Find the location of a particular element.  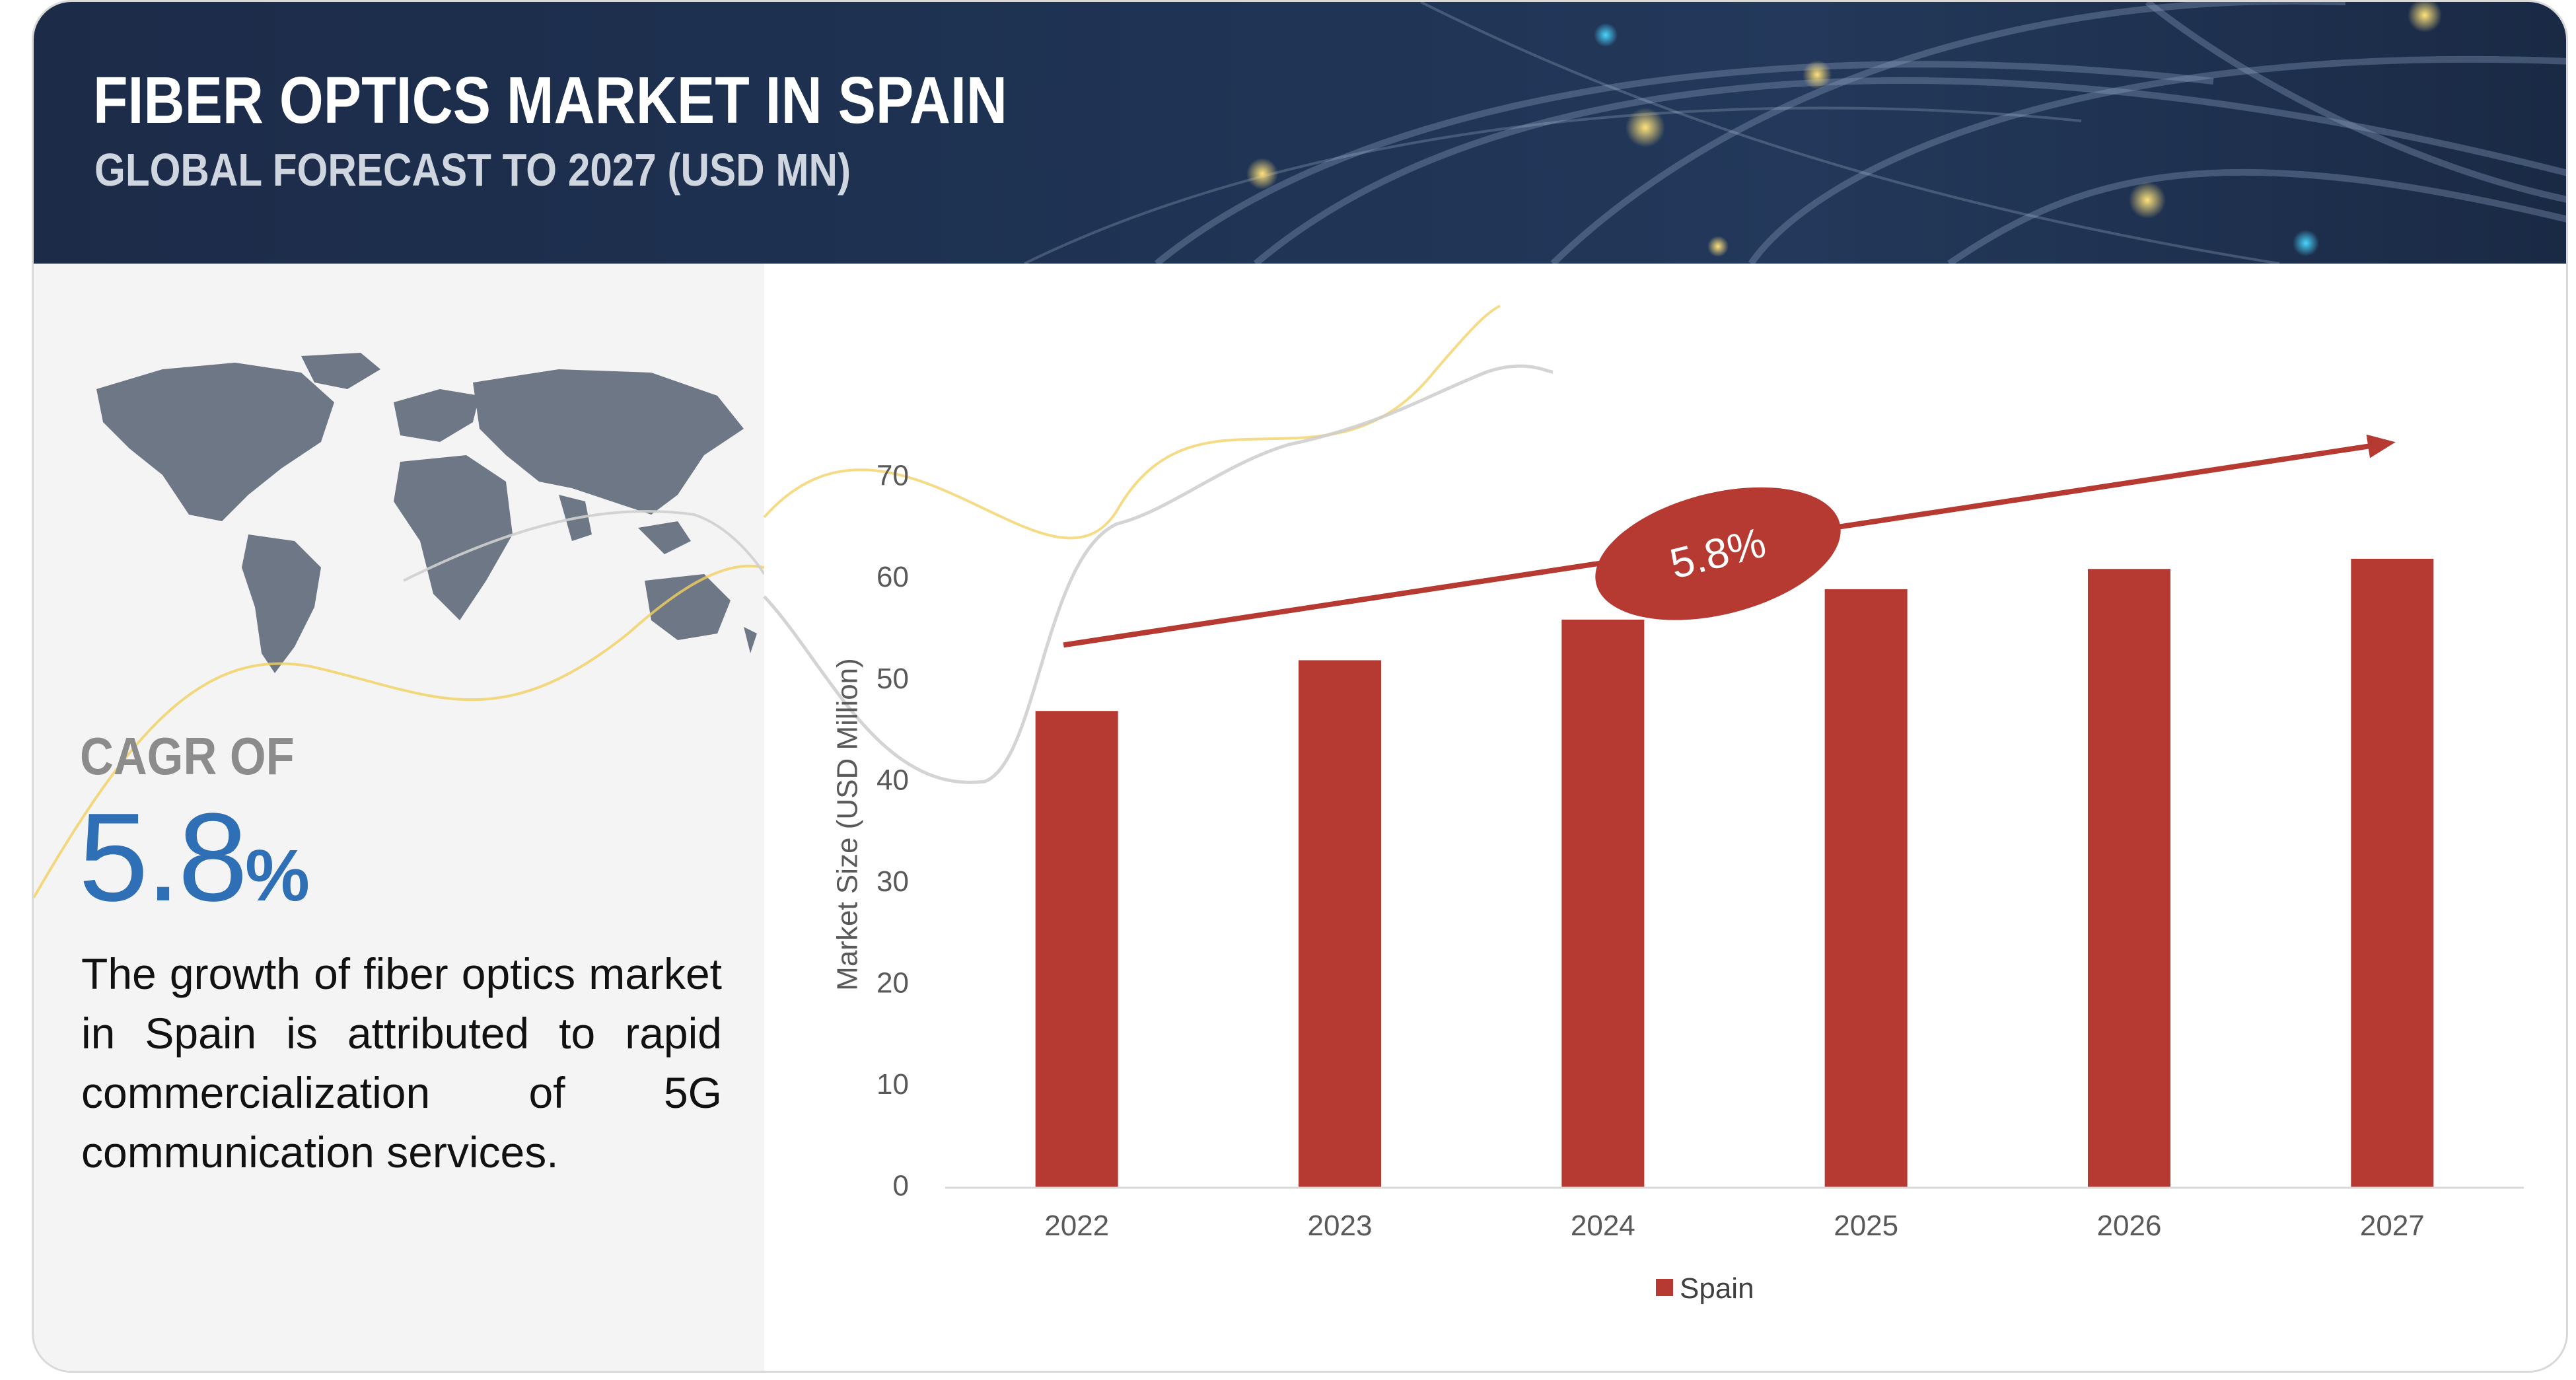

y-tick-label: 70 is located at coordinates (893, 476).